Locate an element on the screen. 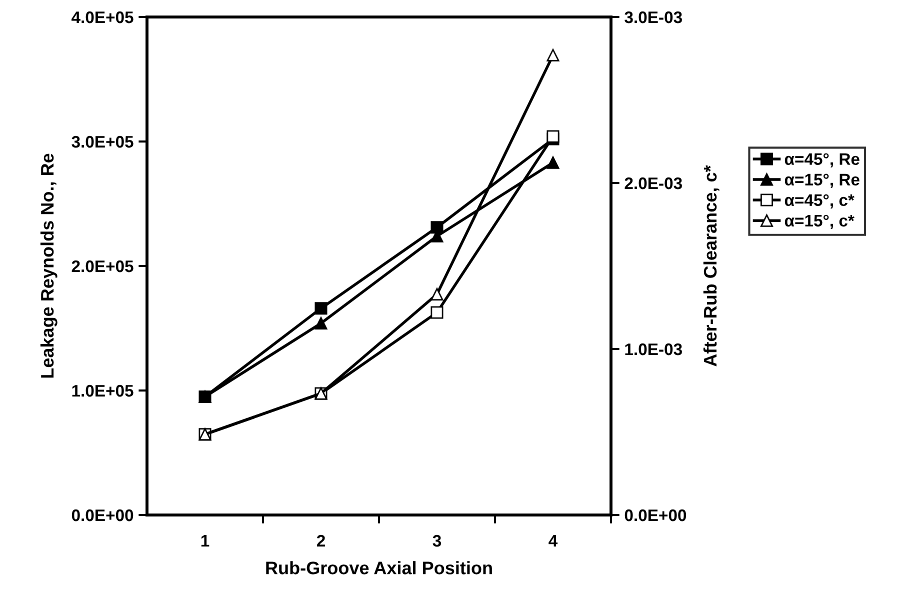  y-tick-label: 3.0E+05 is located at coordinates (103, 142).